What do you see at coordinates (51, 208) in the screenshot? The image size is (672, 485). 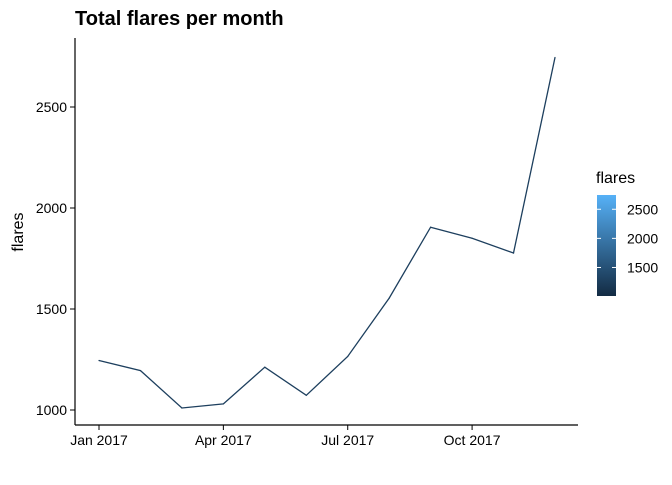 I see `y-tick-label: 2000` at bounding box center [51, 208].